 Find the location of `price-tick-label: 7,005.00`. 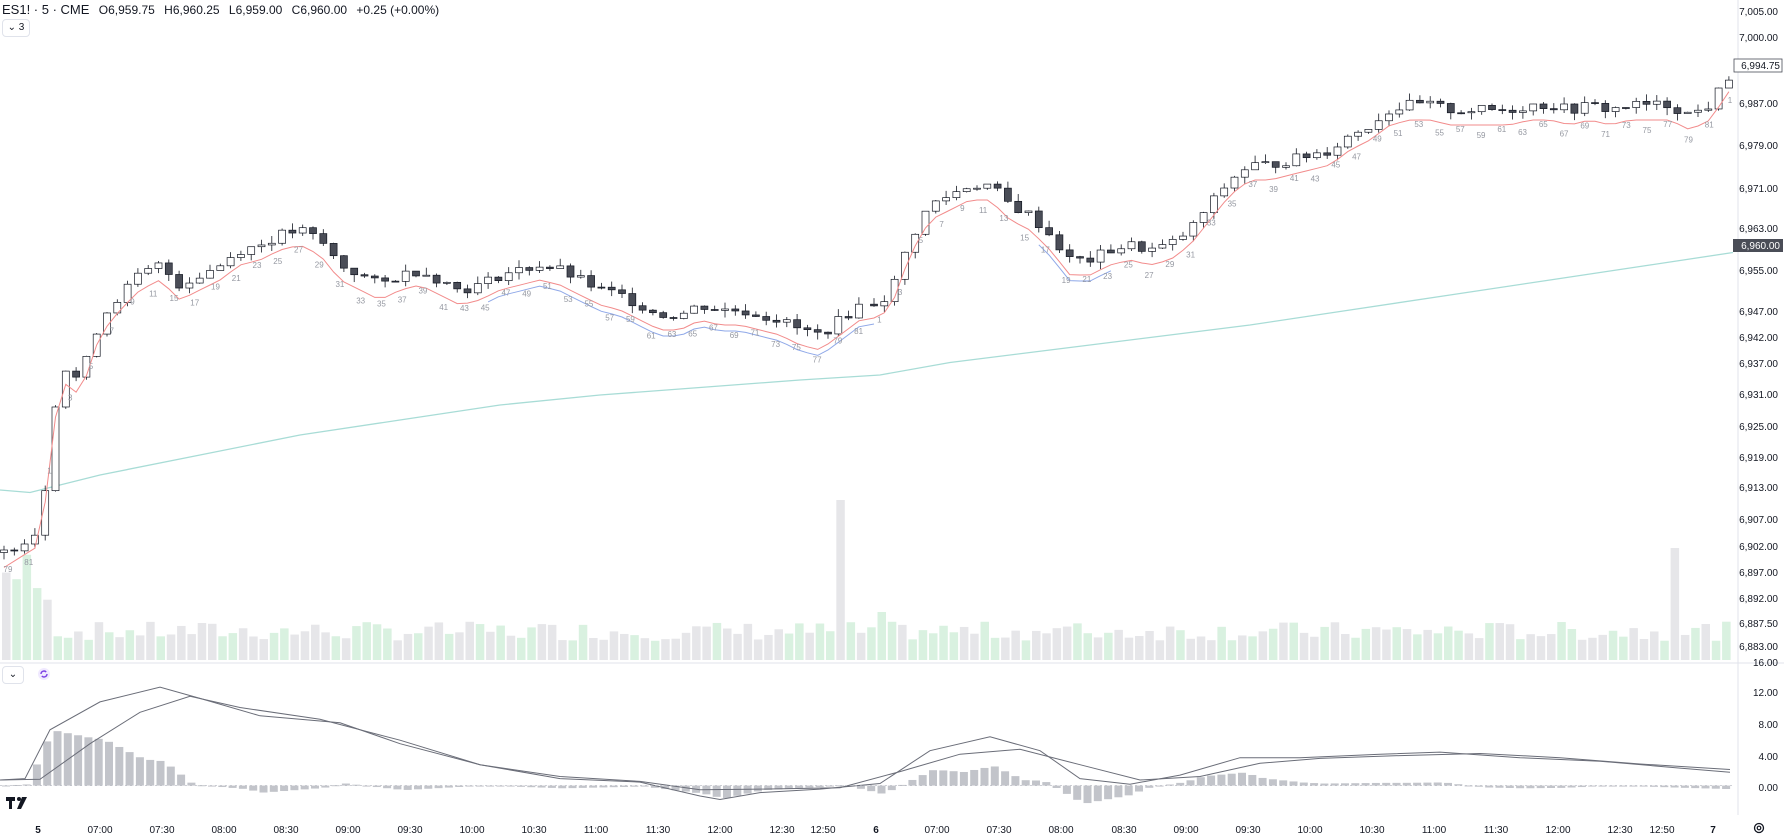

price-tick-label: 7,005.00 is located at coordinates (1758, 12).